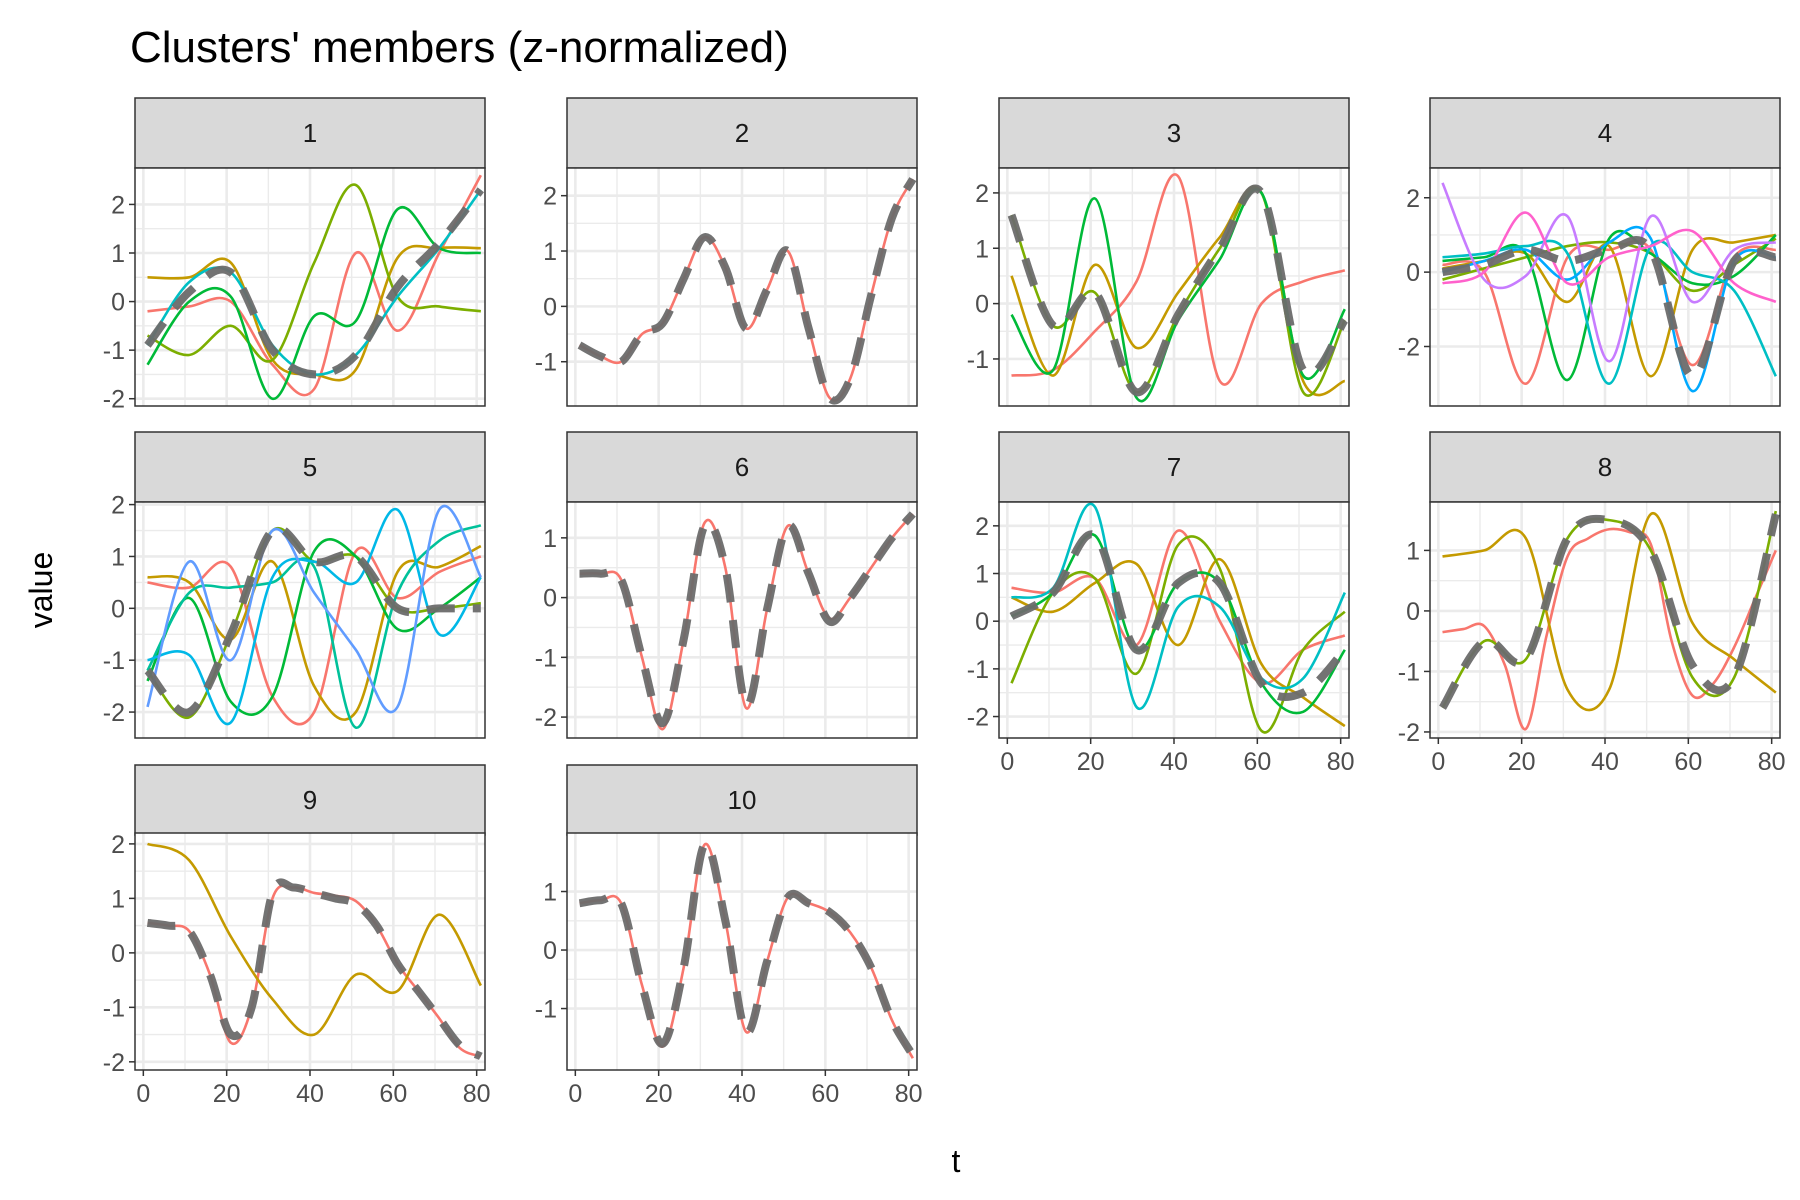 This screenshot has height=1200, width=1800. I want to click on facet-panel-3: 3 -1 0 1 2, so click(1158, 252).